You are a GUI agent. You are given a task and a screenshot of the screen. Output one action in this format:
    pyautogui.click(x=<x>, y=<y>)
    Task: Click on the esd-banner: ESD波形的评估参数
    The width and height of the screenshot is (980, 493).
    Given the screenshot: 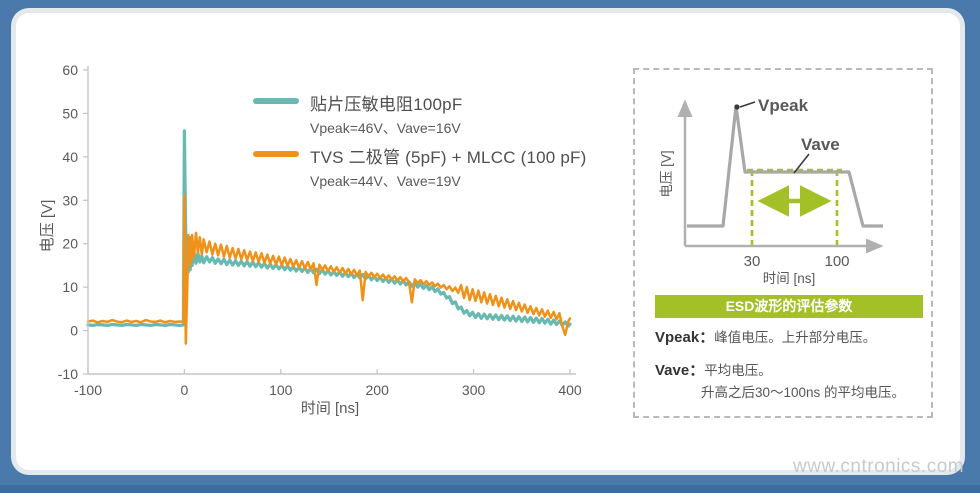 What is the action you would take?
    pyautogui.click(x=789, y=306)
    